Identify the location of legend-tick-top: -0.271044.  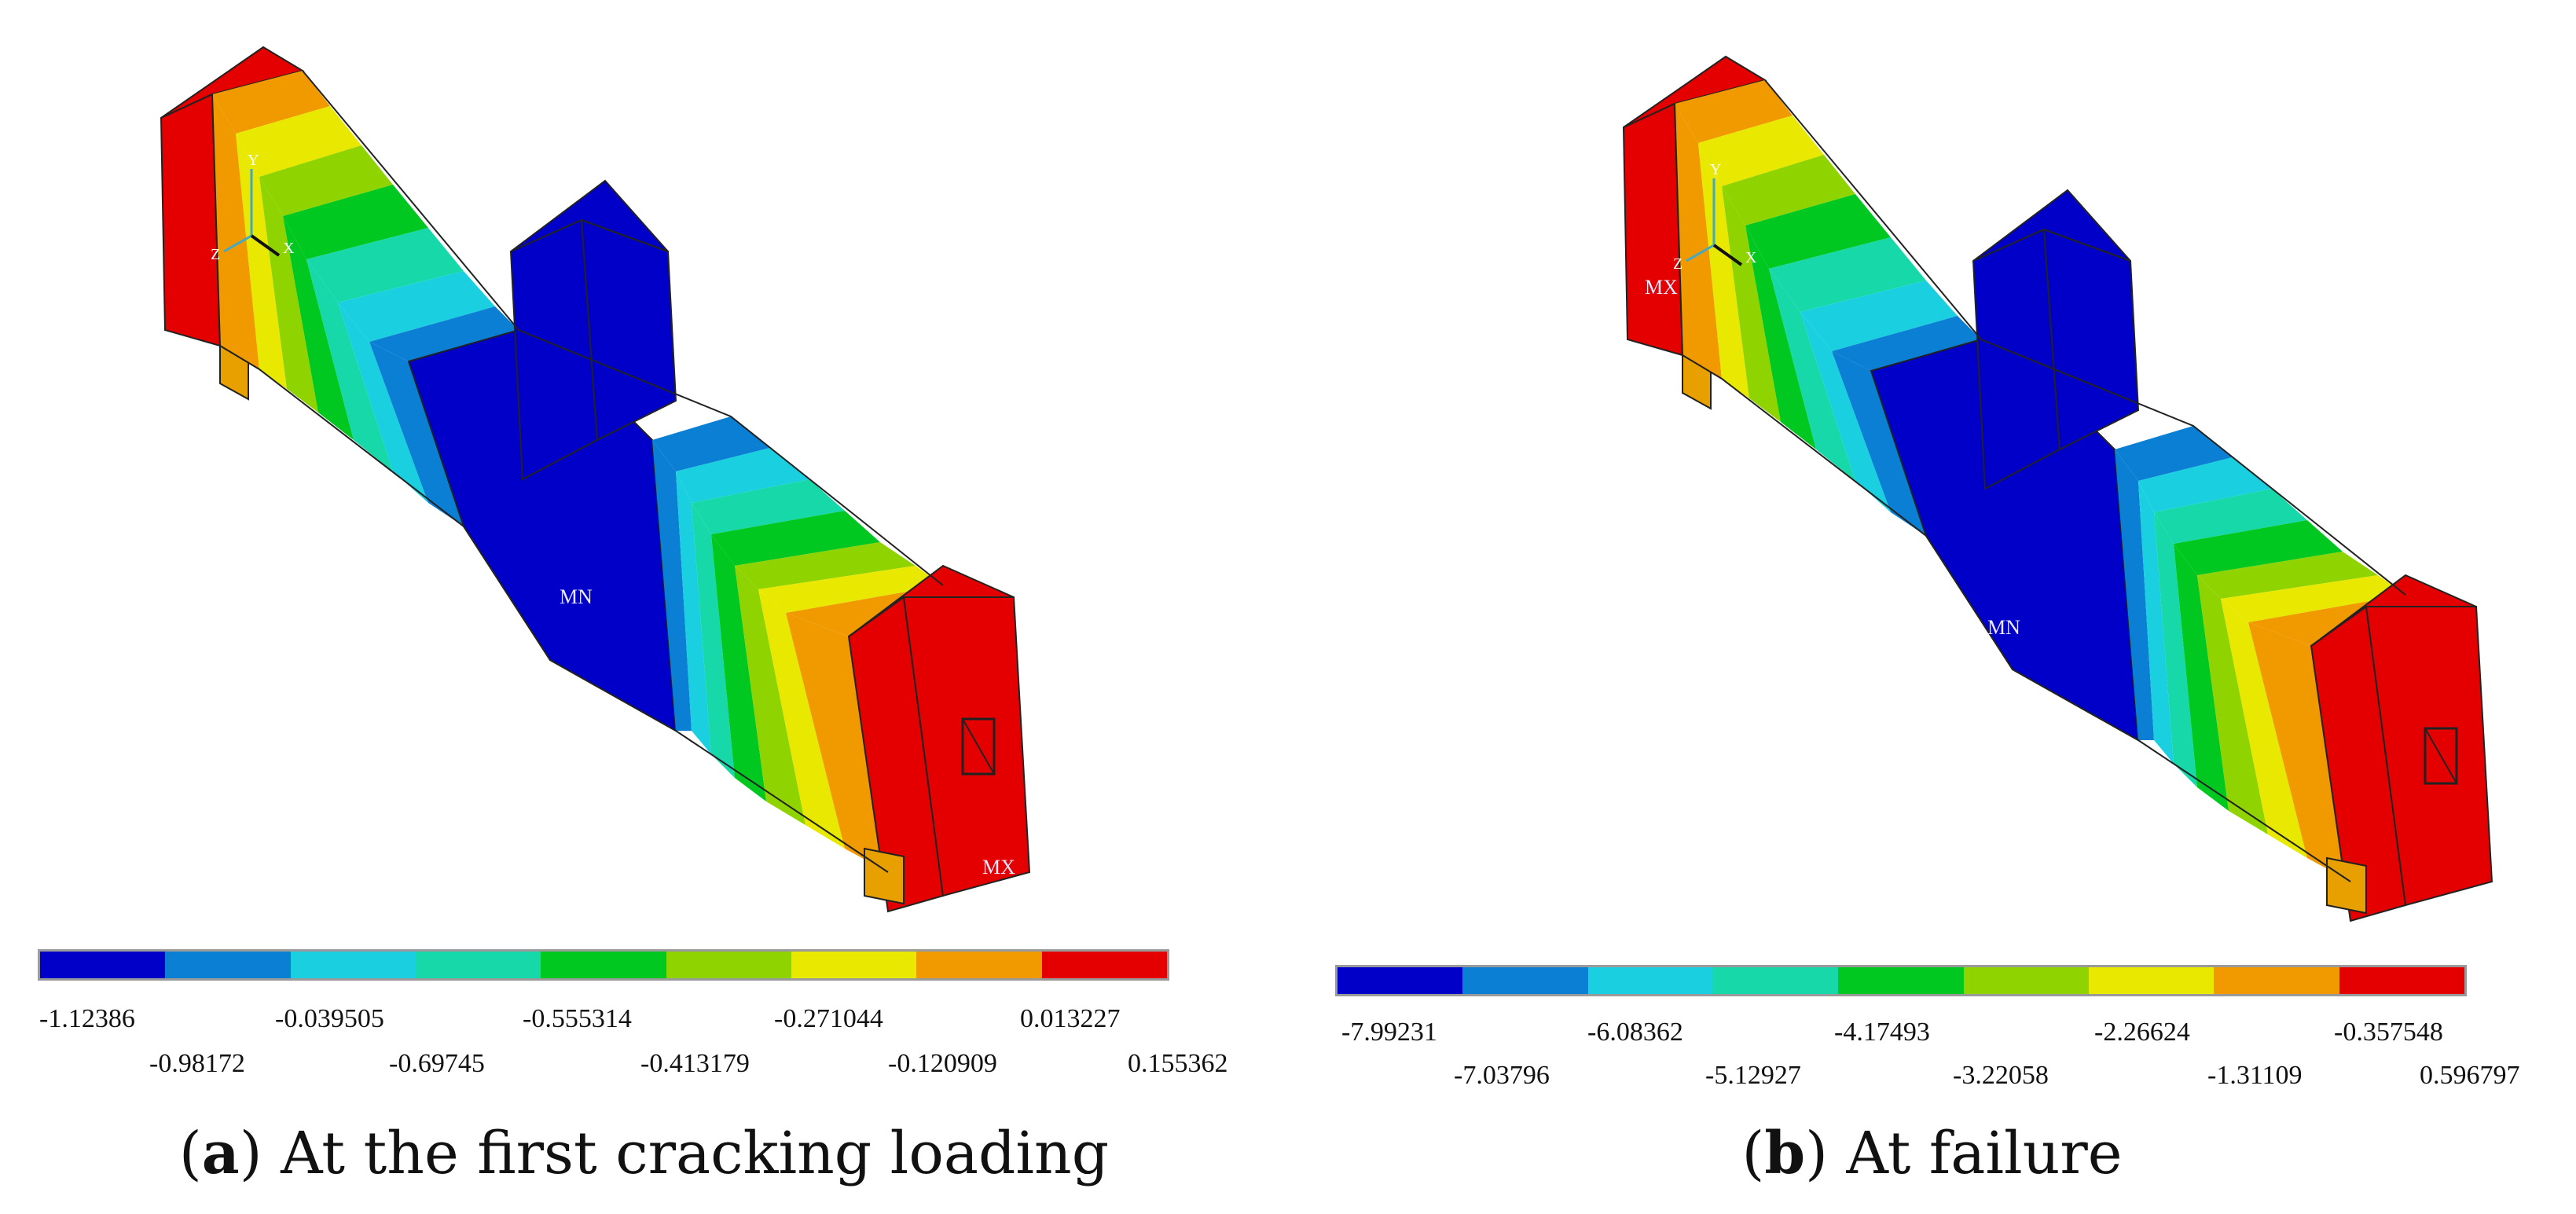
(828, 1018).